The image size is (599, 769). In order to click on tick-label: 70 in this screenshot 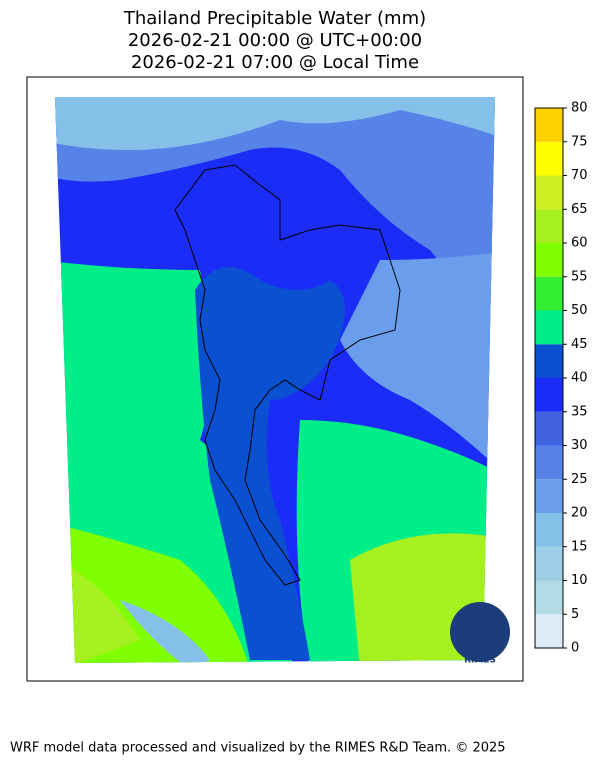, I will do `click(579, 175)`.